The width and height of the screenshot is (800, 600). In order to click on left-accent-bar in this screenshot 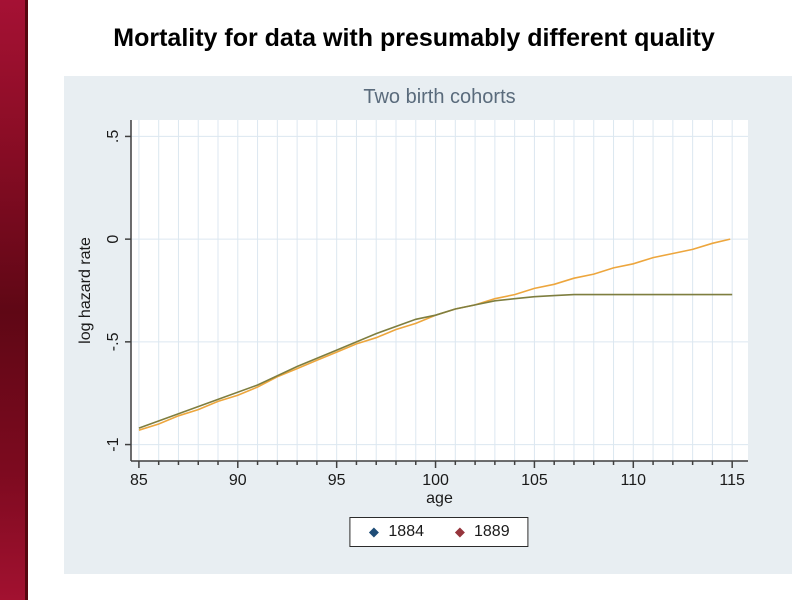, I will do `click(14, 300)`.